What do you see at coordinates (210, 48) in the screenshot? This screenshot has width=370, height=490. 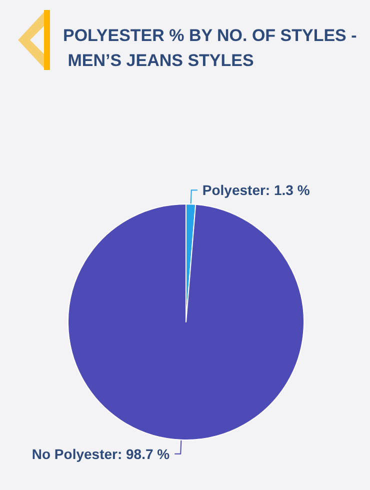 I see `chart-title: POLYESTER % BY NO. OF STYLES - MEN’S JEANS STYLES` at bounding box center [210, 48].